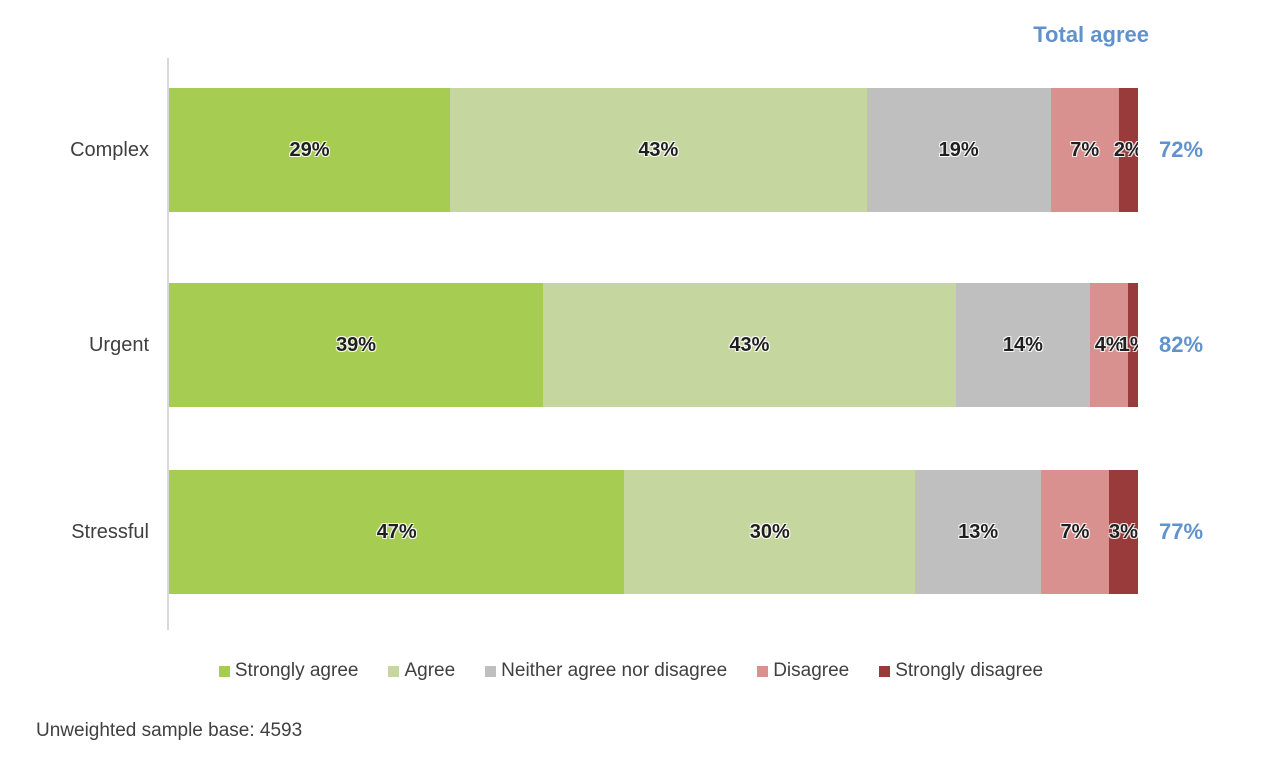  I want to click on bar-segment-strongly-disagree: 3%, so click(1123, 532).